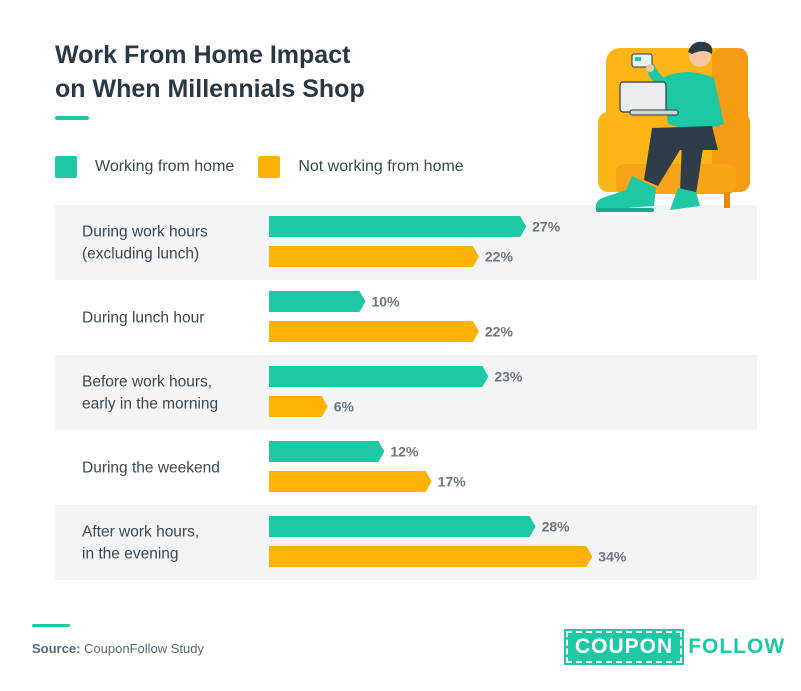  I want to click on legend-item-working-from-home: Working from home, so click(144, 167).